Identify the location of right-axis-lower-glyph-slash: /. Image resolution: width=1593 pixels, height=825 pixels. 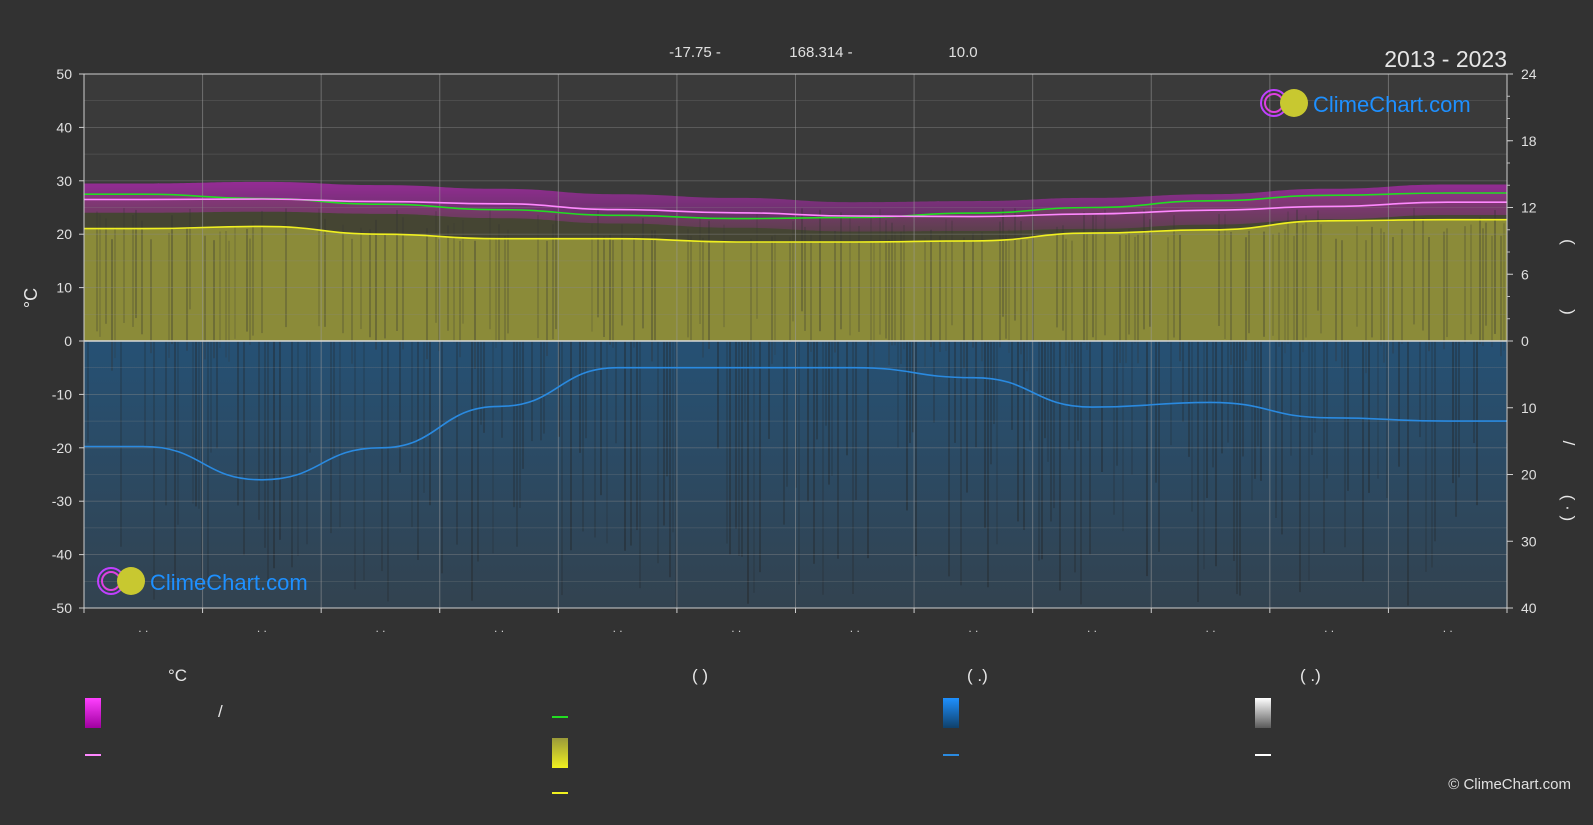
(1568, 443).